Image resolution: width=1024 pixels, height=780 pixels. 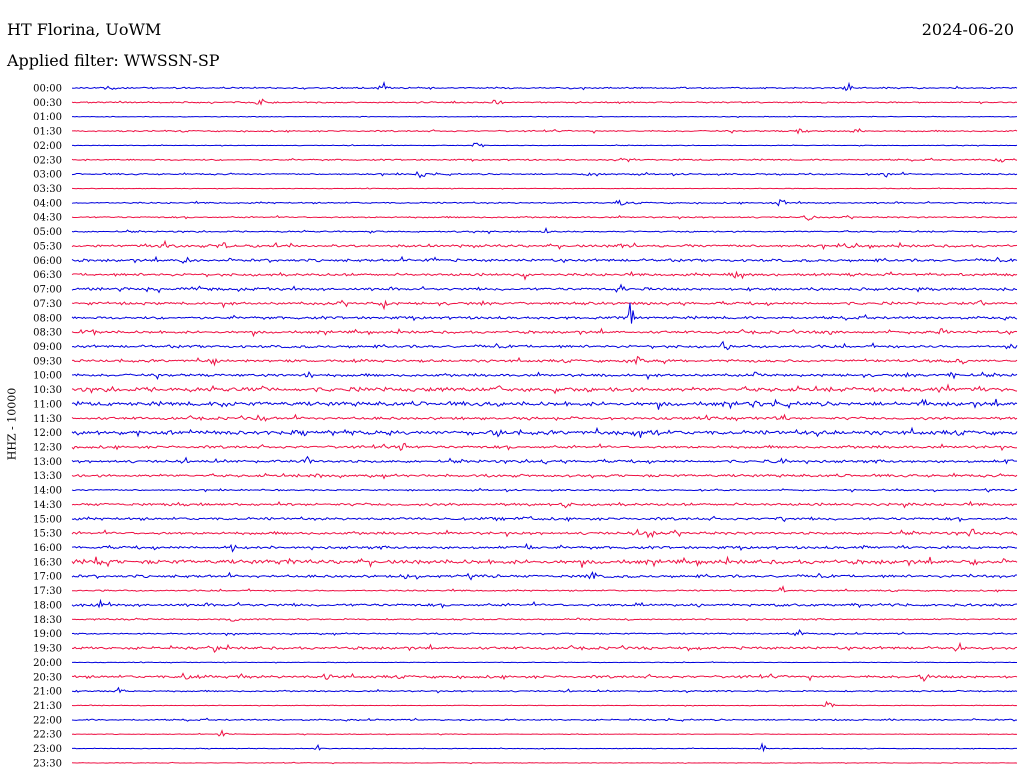 What do you see at coordinates (544, 677) in the screenshot?
I see `trace-line-2030` at bounding box center [544, 677].